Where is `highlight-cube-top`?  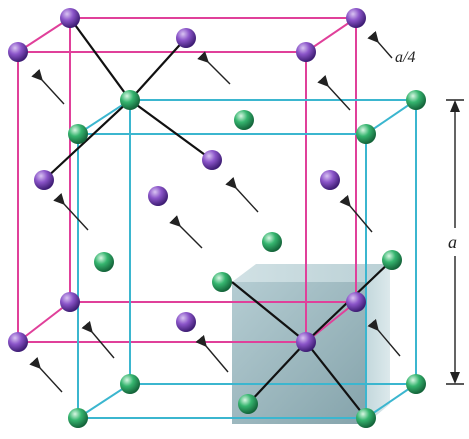
highlight-cube-top is located at coordinates (311, 273).